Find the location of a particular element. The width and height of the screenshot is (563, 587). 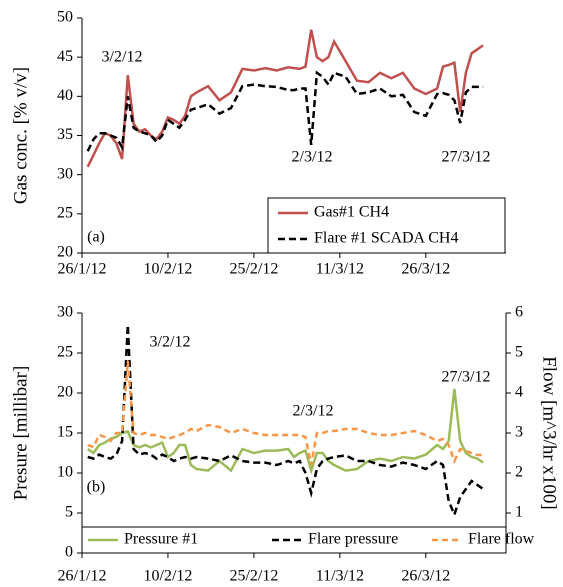

legend-label: Flare #1 SCADA CH4 is located at coordinates (386, 238).